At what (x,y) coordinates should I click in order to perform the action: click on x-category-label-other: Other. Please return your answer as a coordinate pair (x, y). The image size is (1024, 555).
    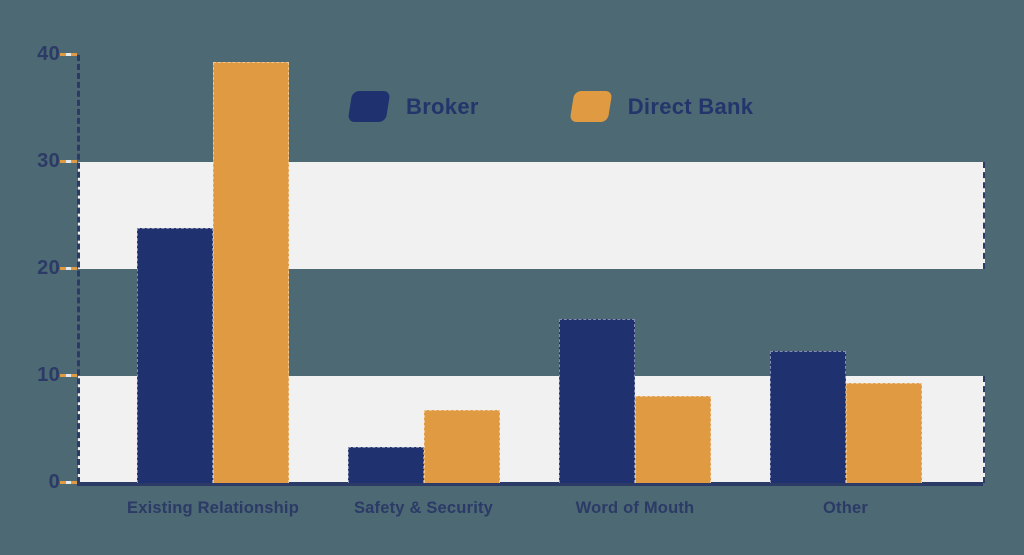
    Looking at the image, I should click on (845, 508).